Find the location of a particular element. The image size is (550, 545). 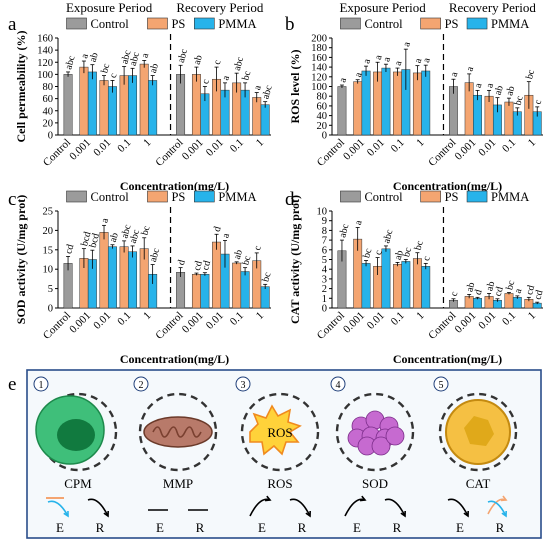

y-tick-label: 40 is located at coordinates (322, 116).